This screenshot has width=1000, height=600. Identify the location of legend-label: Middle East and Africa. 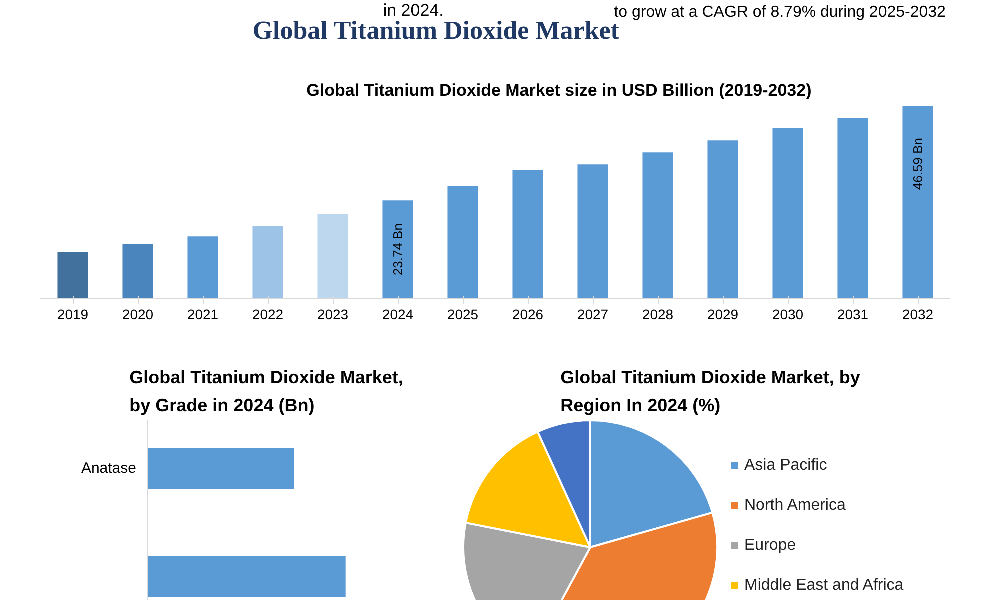
(824, 585).